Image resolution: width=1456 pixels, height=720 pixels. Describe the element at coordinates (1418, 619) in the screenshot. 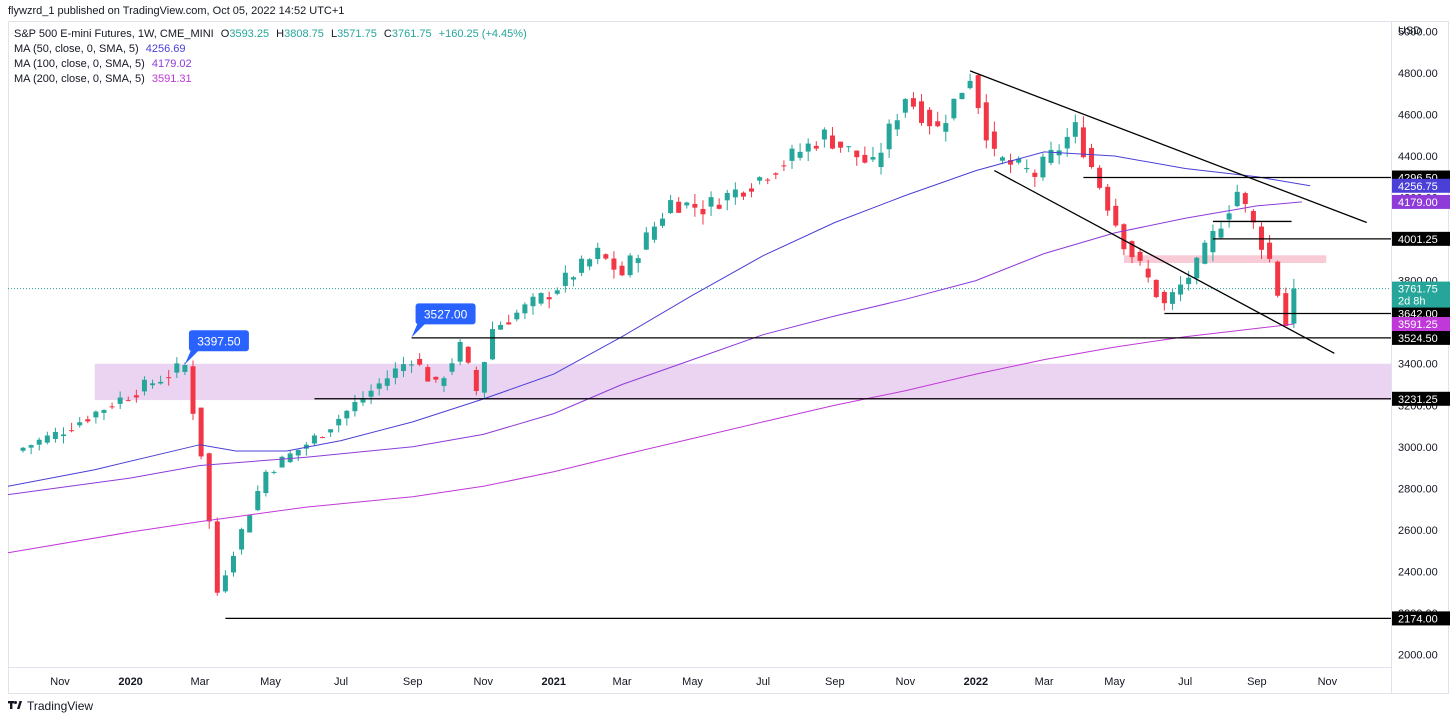

I see `price-tag-label: 2174.00` at that location.